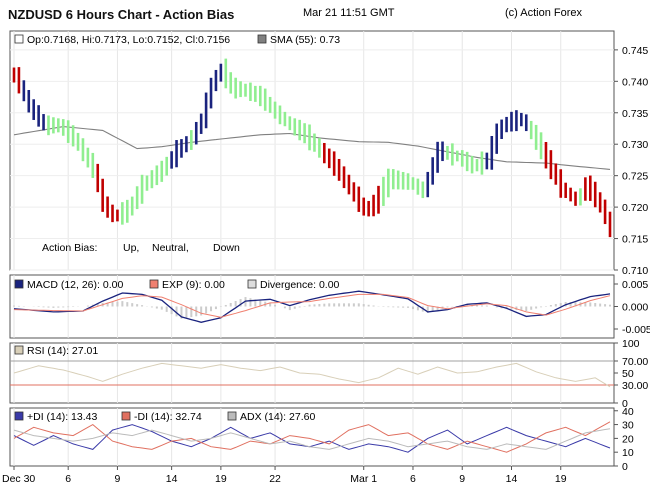 The width and height of the screenshot is (650, 489). Describe the element at coordinates (262, 39) in the screenshot. I see `sma-legend-swatch` at that location.